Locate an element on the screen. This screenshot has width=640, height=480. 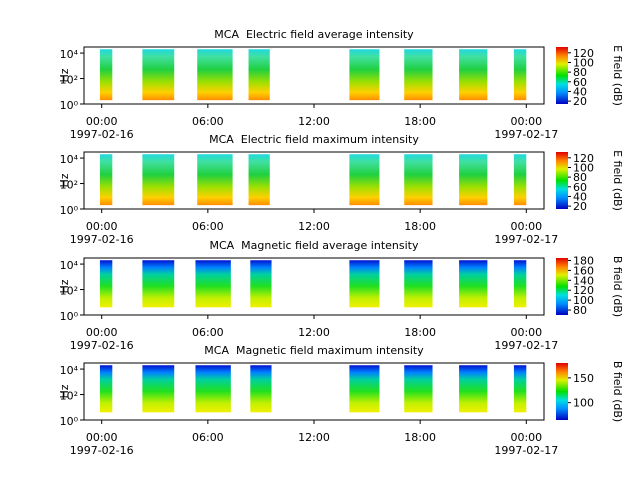
colorbar-label: B field (dB) is located at coordinates (617, 286).